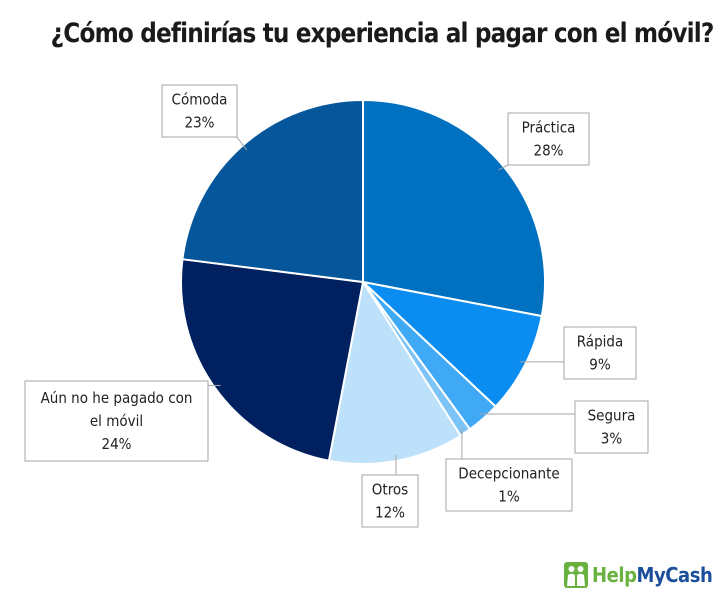 This screenshot has width=724, height=609. What do you see at coordinates (509, 497) in the screenshot?
I see `data-label-value: 1%` at bounding box center [509, 497].